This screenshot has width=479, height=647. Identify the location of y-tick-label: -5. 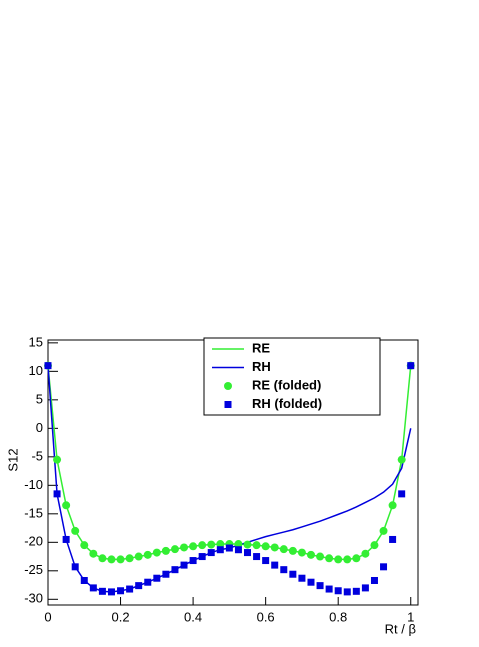
(37, 455).